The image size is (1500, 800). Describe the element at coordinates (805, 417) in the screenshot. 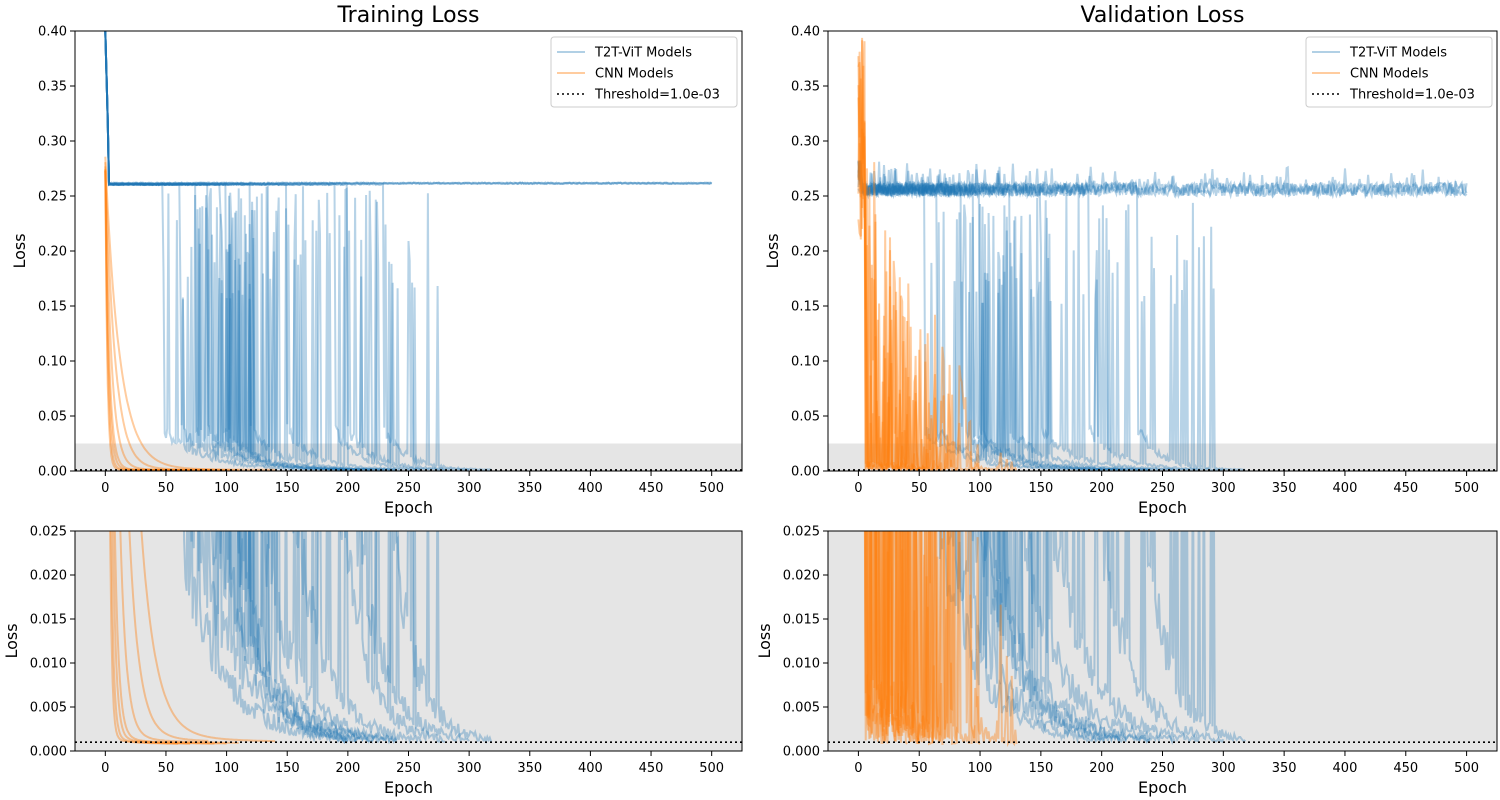

I see `y-tick-label: 0.05` at that location.